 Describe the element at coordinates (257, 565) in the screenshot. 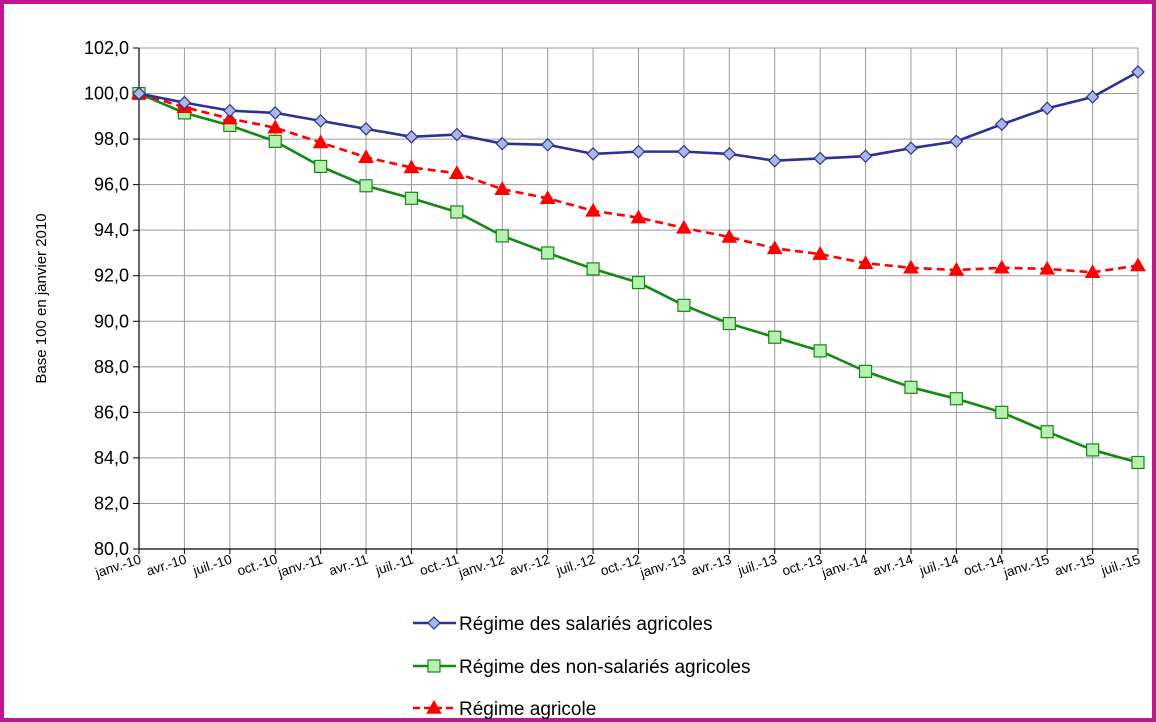

I see `x-tick-label: oct.-10` at that location.